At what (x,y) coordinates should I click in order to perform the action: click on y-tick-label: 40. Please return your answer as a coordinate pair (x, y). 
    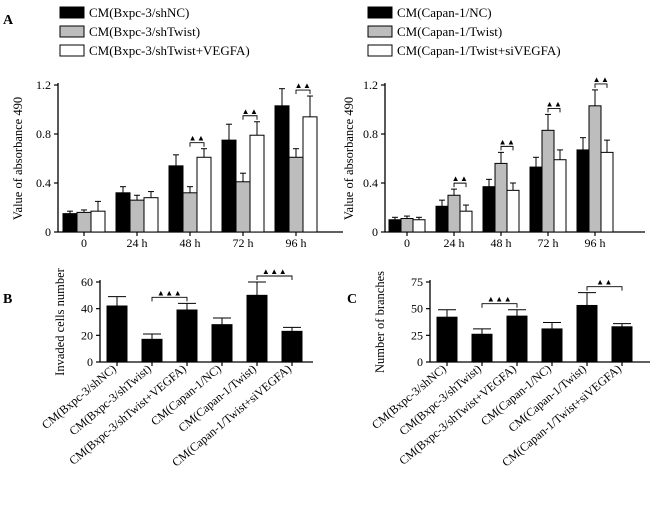
    Looking at the image, I should click on (87, 309).